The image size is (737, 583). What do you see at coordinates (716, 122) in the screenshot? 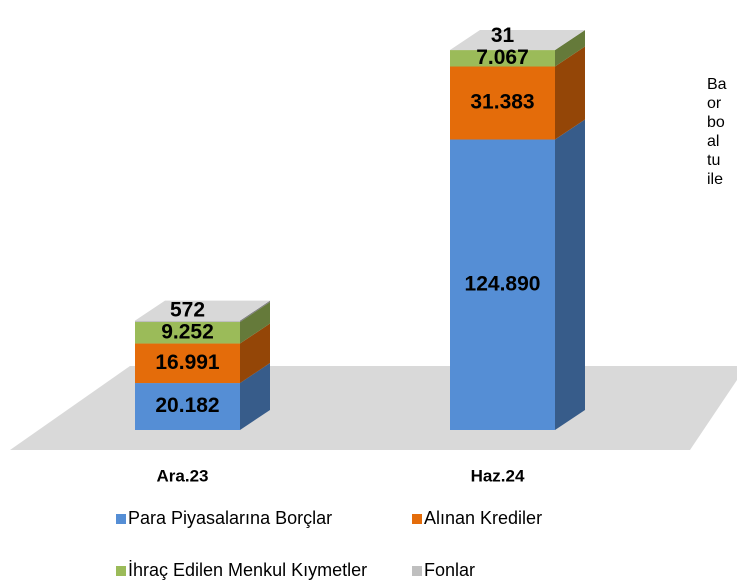
I see `side-text: bo` at bounding box center [716, 122].